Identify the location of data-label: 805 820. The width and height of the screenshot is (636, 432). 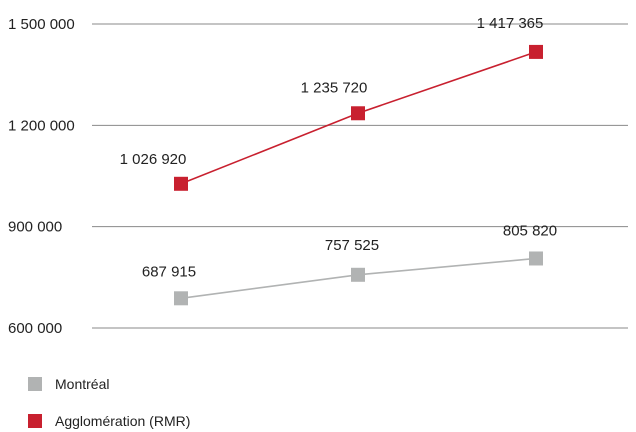
(530, 230).